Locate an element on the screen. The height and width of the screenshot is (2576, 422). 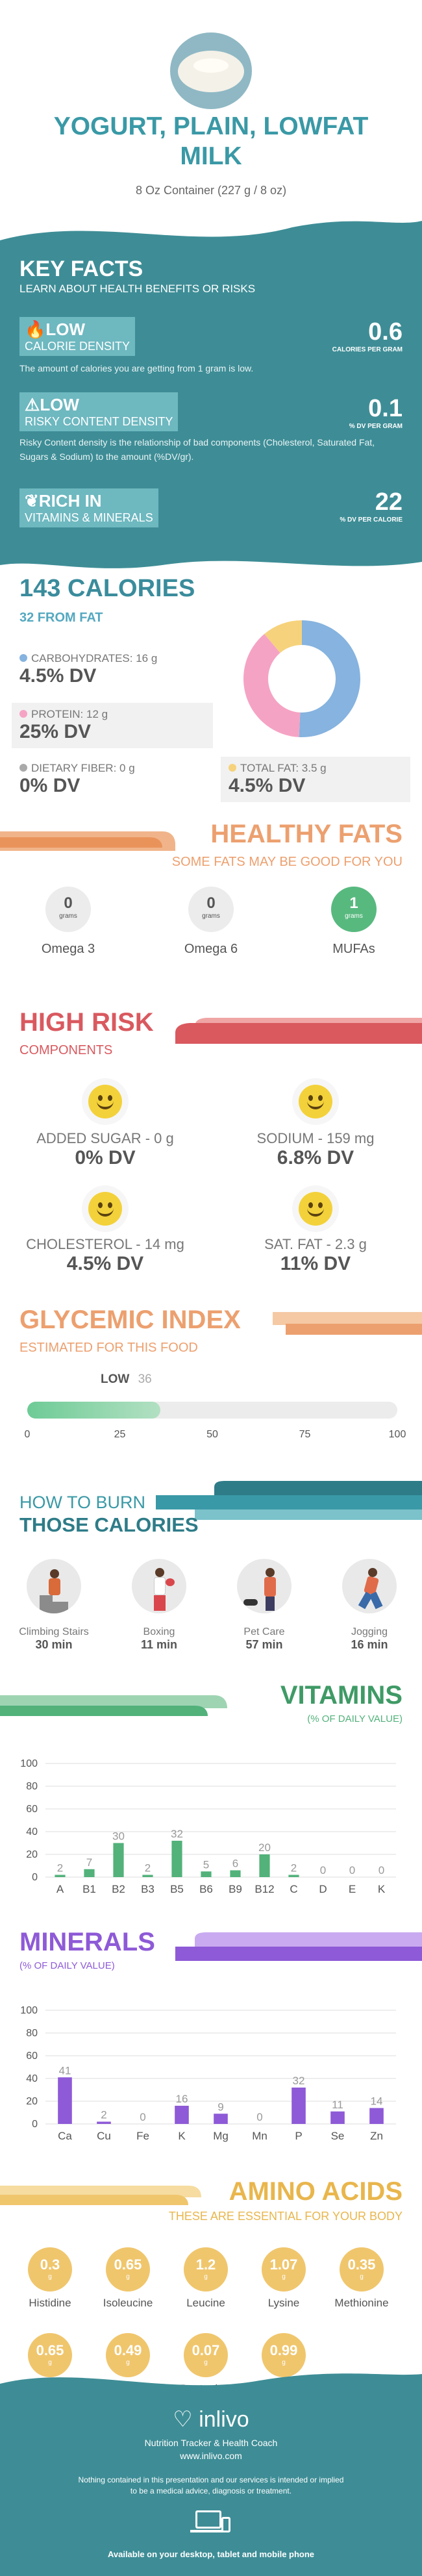
burn-jogging: Jogging 16 min is located at coordinates (370, 1606).